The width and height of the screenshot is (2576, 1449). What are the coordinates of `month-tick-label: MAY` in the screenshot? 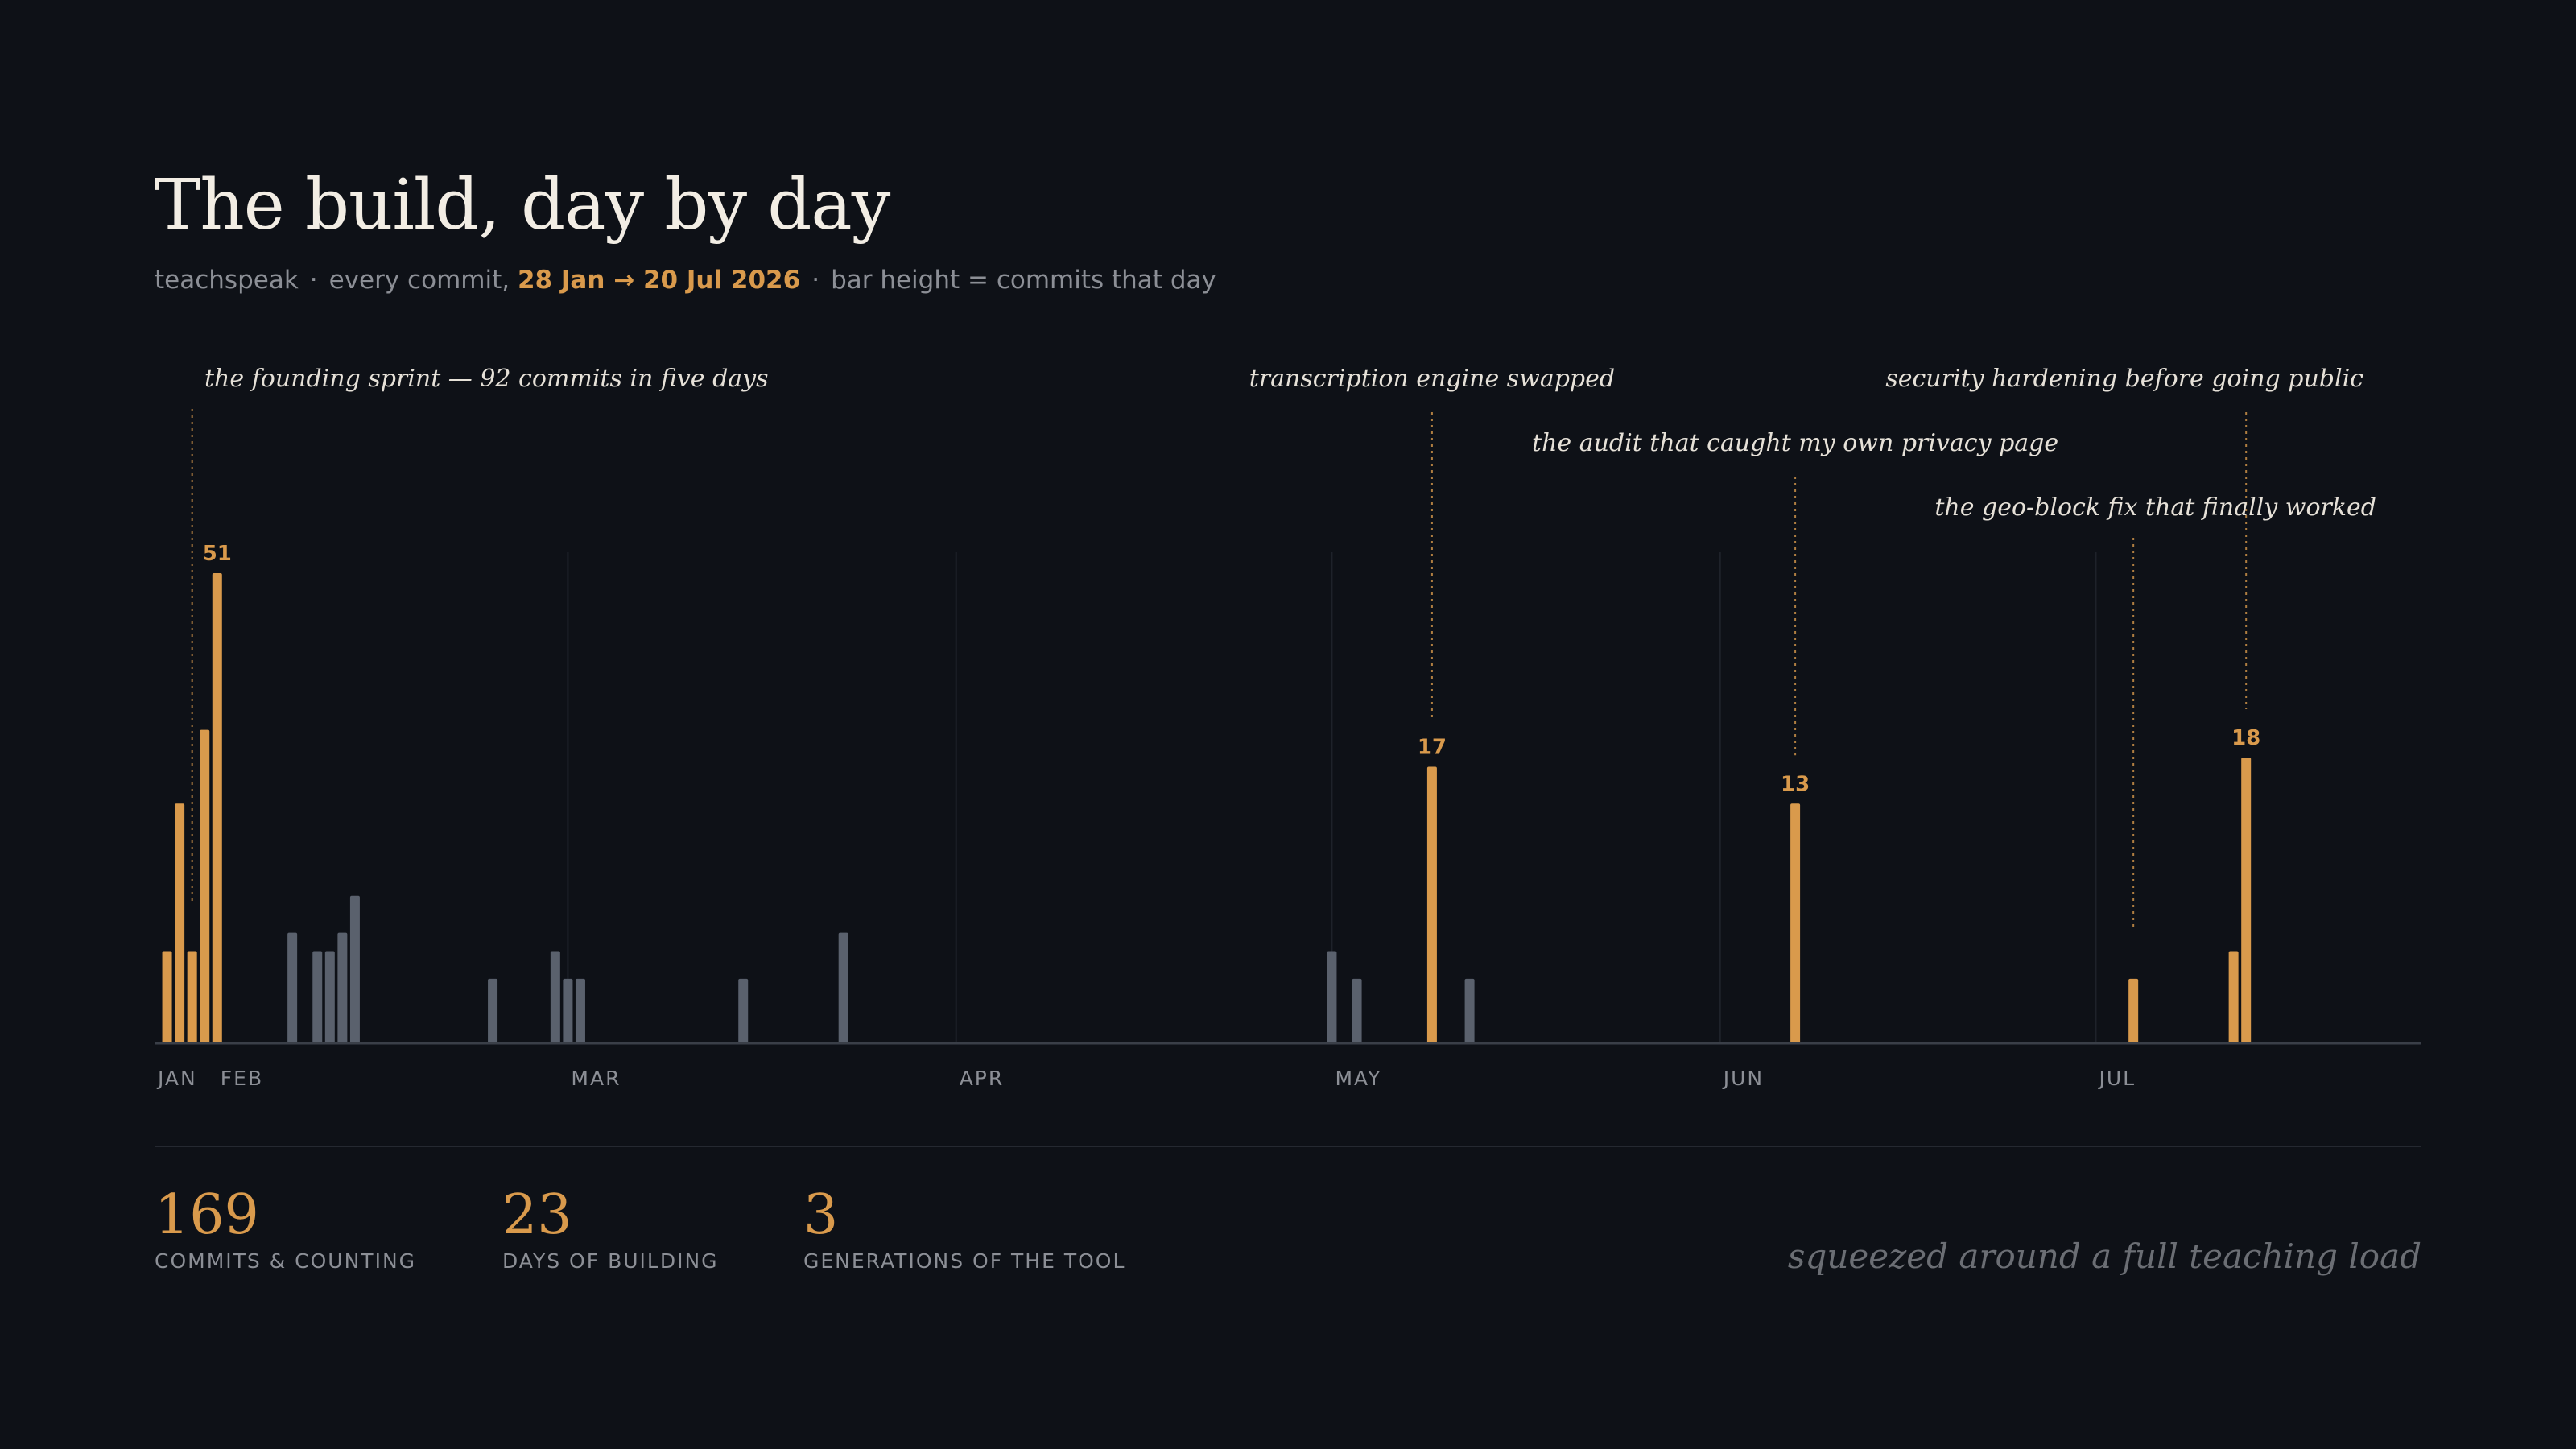 It's located at (1358, 1078).